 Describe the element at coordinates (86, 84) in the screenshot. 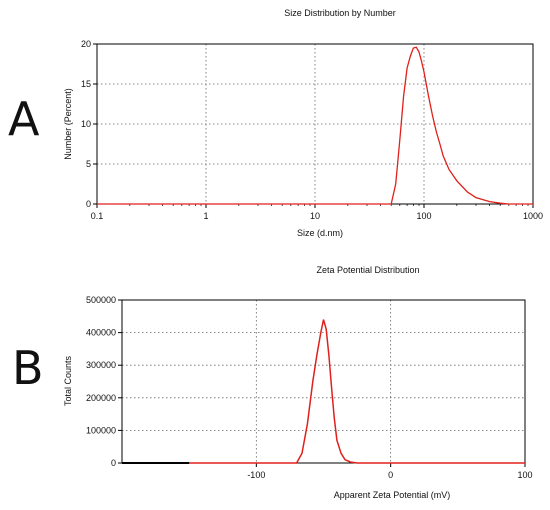

I see `chart-a-ytick-label: 15` at that location.